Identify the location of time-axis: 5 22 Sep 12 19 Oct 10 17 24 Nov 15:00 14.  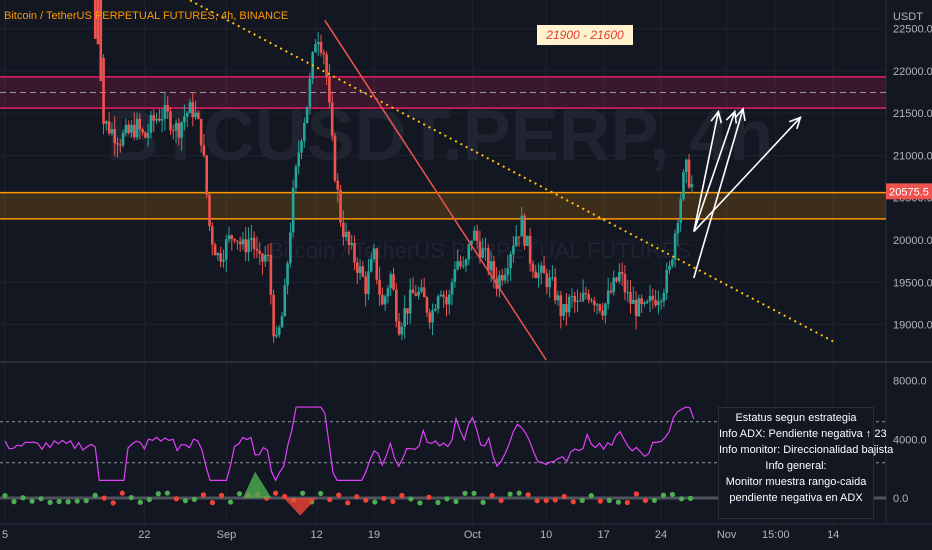
(466, 532).